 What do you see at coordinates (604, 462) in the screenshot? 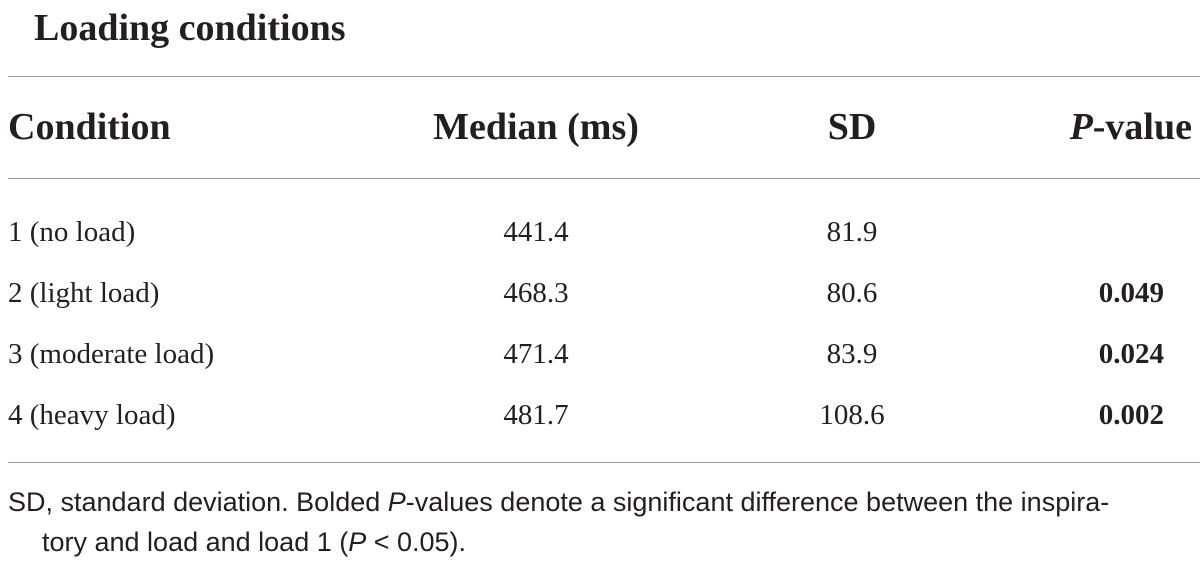
I see `bottom-rule` at bounding box center [604, 462].